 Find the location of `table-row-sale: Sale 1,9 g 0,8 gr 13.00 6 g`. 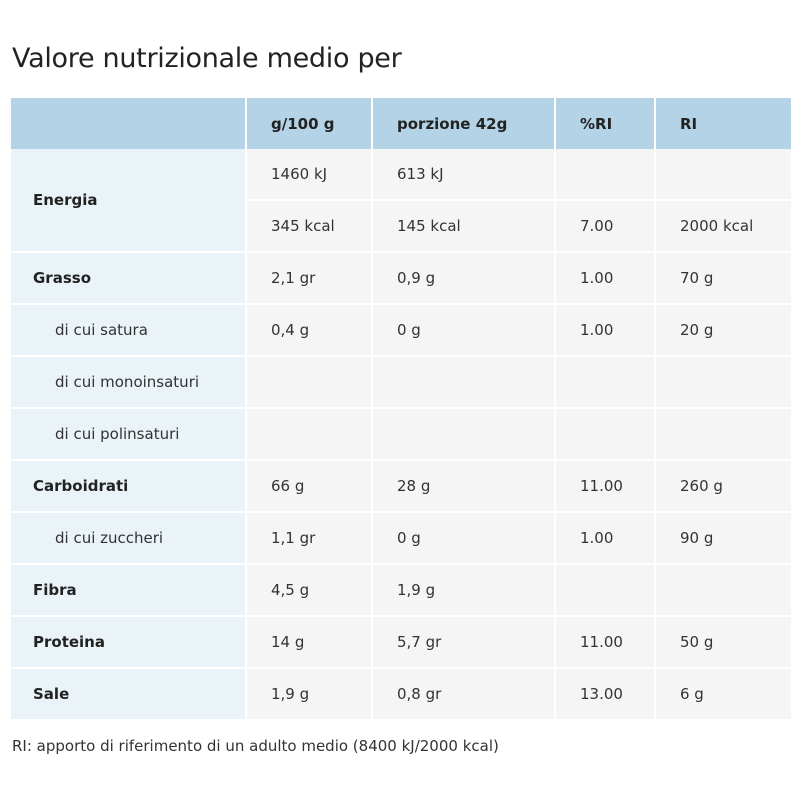

table-row-sale: Sale 1,9 g 0,8 gr 13.00 6 g is located at coordinates (401, 695).